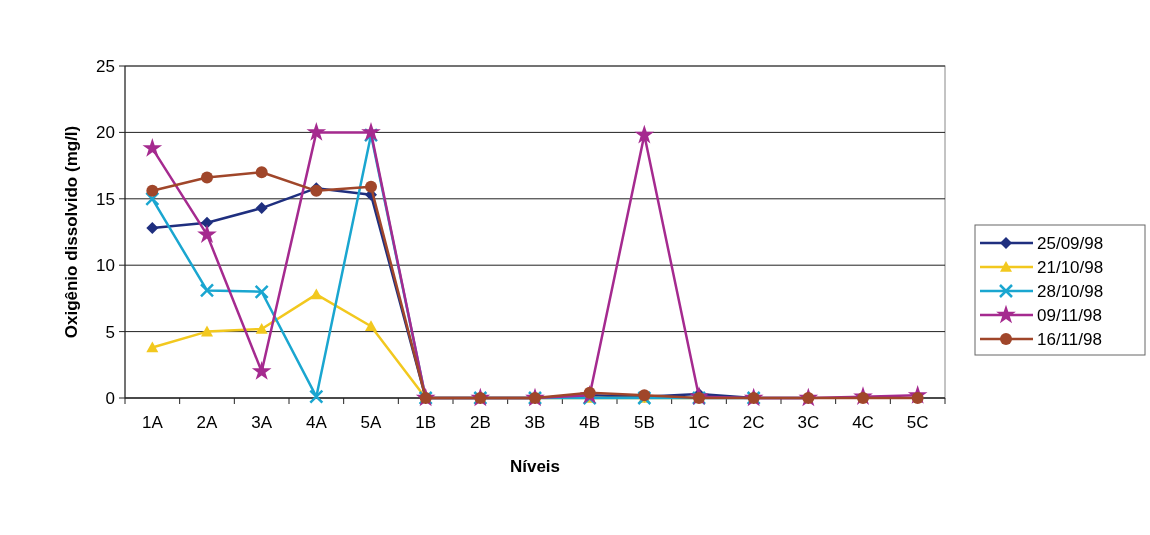 Image resolution: width=1150 pixels, height=535 pixels. What do you see at coordinates (207, 422) in the screenshot?
I see `x-tick-label: 2A` at bounding box center [207, 422].